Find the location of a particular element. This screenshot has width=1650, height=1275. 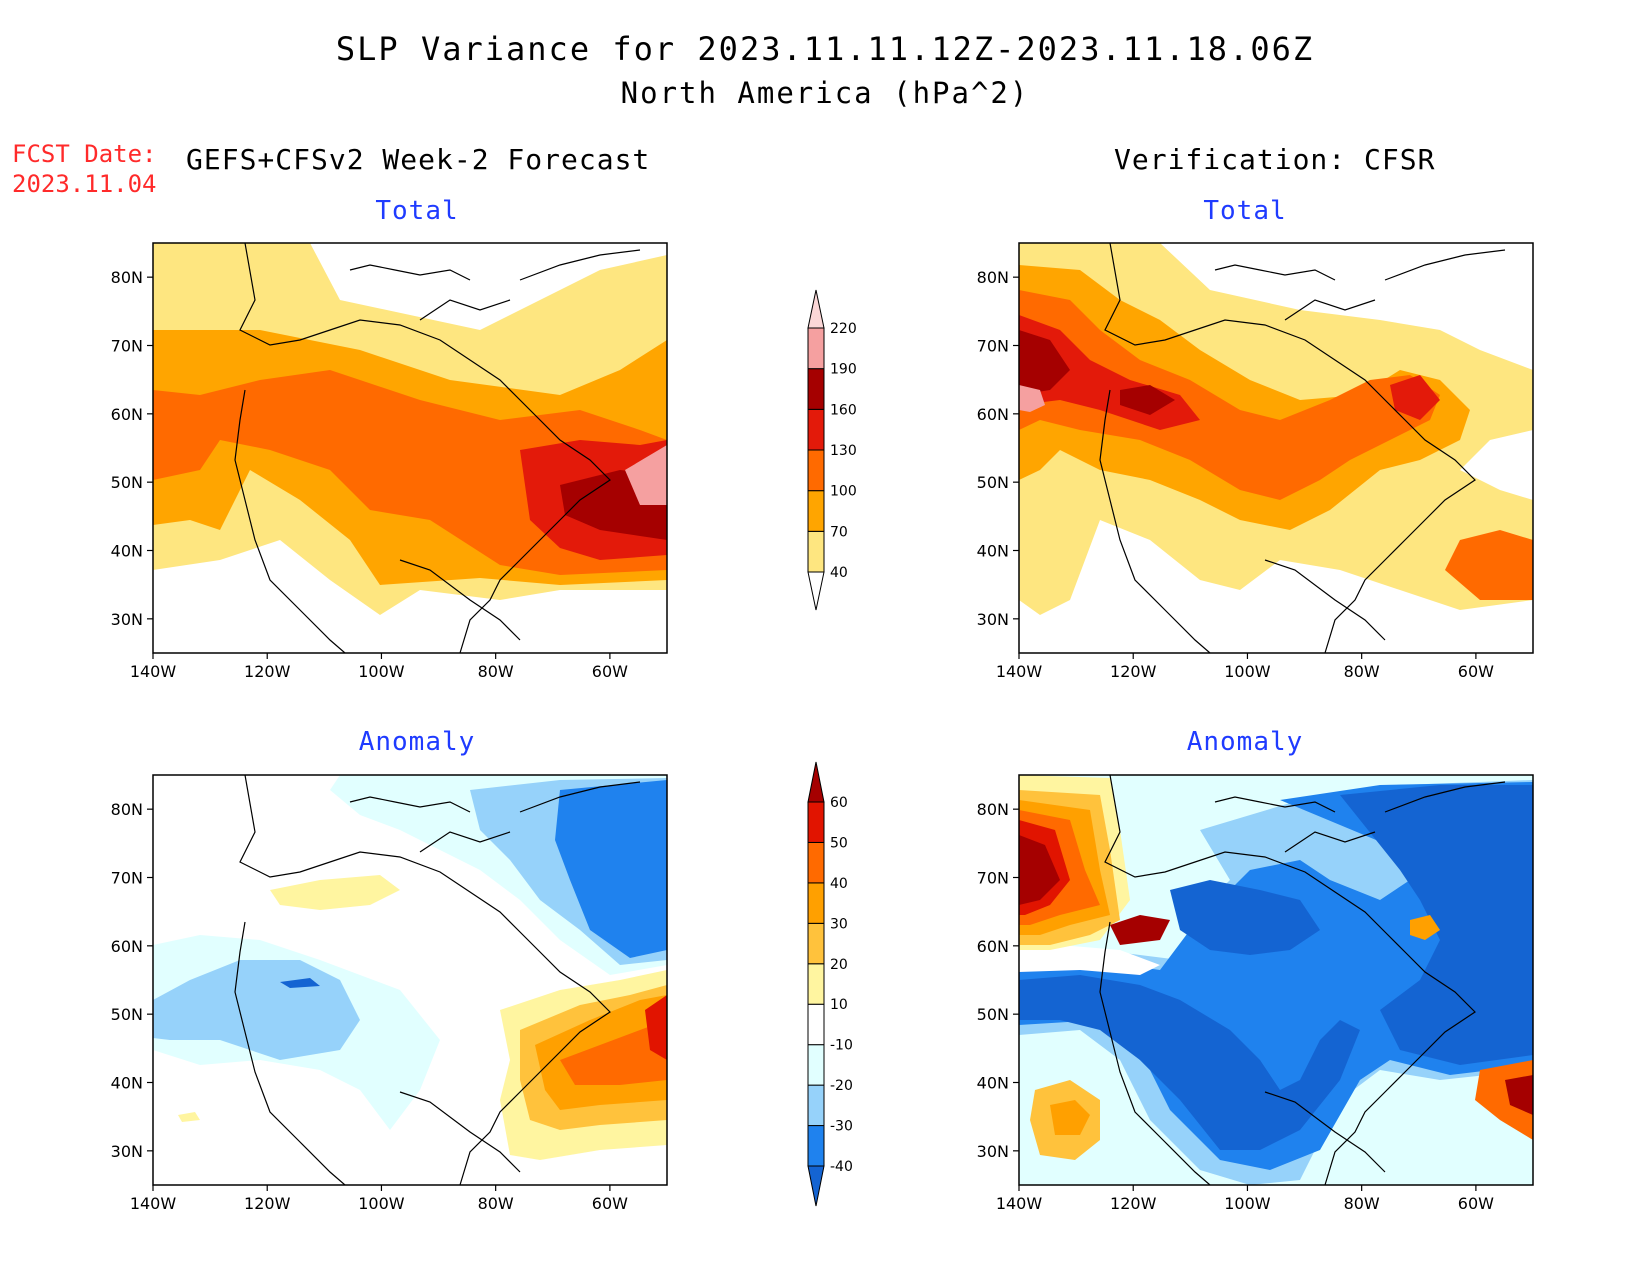

map-verification-anomaly is located at coordinates (1276, 980).